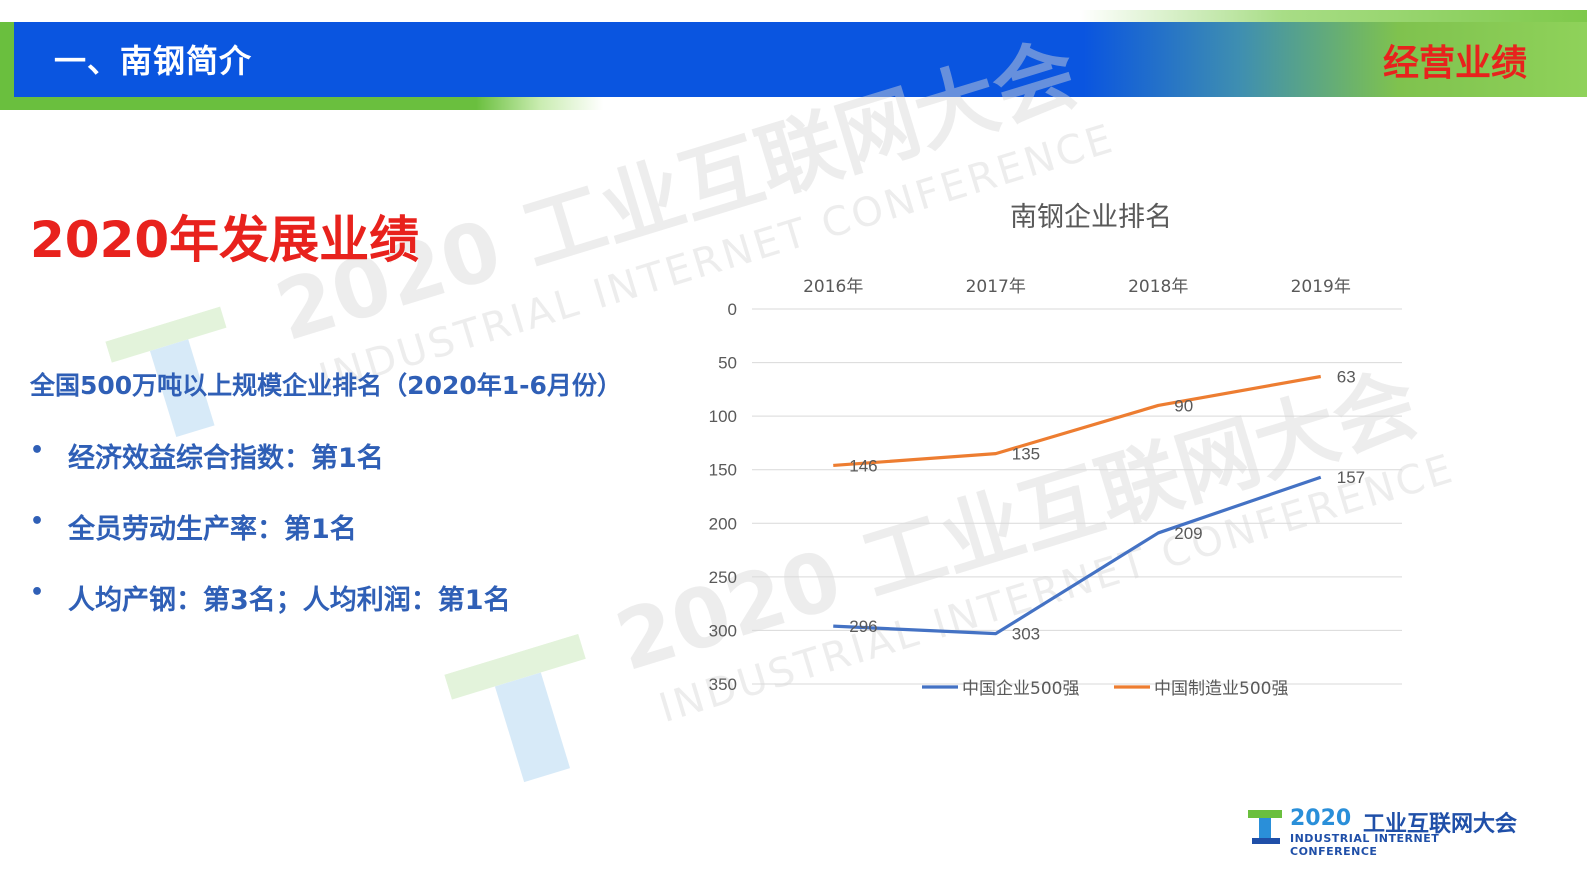 This screenshot has width=1587, height=892. What do you see at coordinates (1026, 634) in the screenshot?
I see `data-label: 303` at bounding box center [1026, 634].